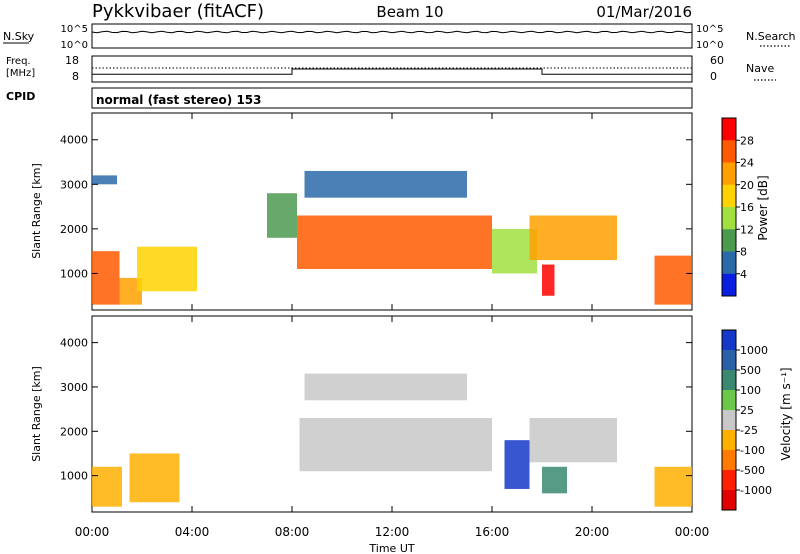 This screenshot has width=800, height=554. Describe the element at coordinates (178, 11) in the screenshot. I see `station-title: Pykkvibaer (fitACF)` at that location.